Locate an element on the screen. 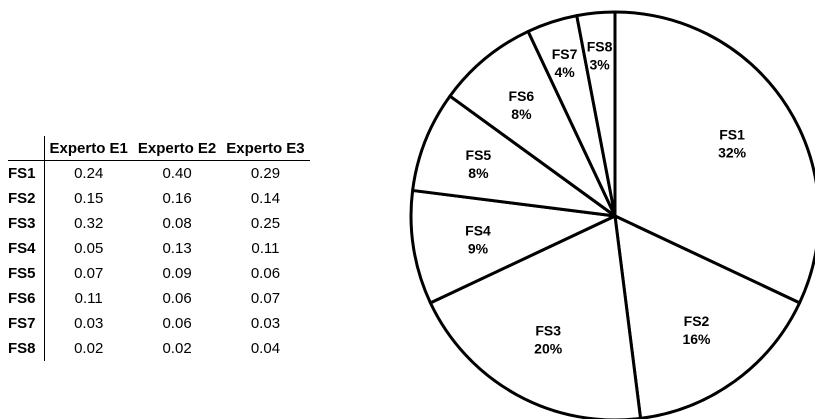 This screenshot has width=815, height=419. row-label: FS7 is located at coordinates (26, 323).